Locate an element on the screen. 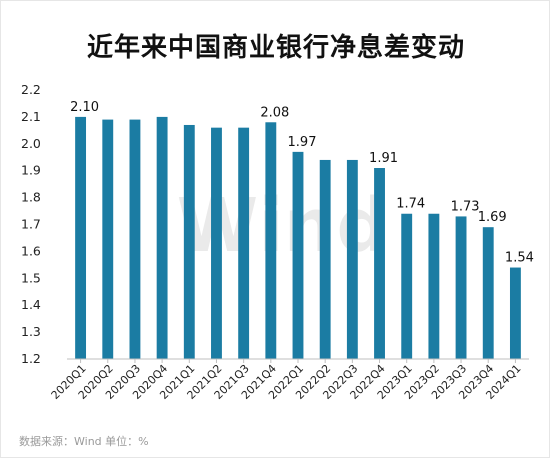 The height and width of the screenshot is (459, 550). data-label: 1.91 is located at coordinates (383, 158).